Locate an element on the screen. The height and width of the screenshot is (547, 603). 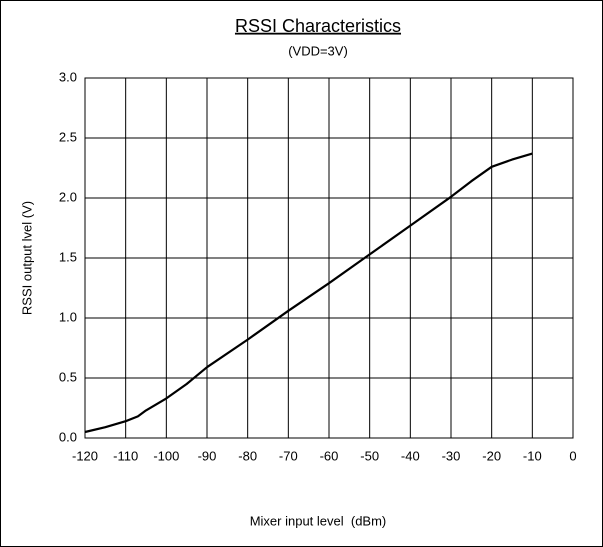
y-tick-label: 2.5 is located at coordinates (68, 136).